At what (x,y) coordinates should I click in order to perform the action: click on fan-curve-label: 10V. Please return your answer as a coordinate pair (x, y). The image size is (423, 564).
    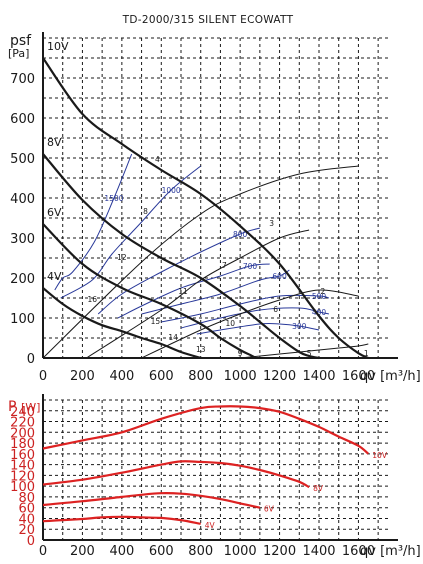
    Looking at the image, I should click on (58, 46).